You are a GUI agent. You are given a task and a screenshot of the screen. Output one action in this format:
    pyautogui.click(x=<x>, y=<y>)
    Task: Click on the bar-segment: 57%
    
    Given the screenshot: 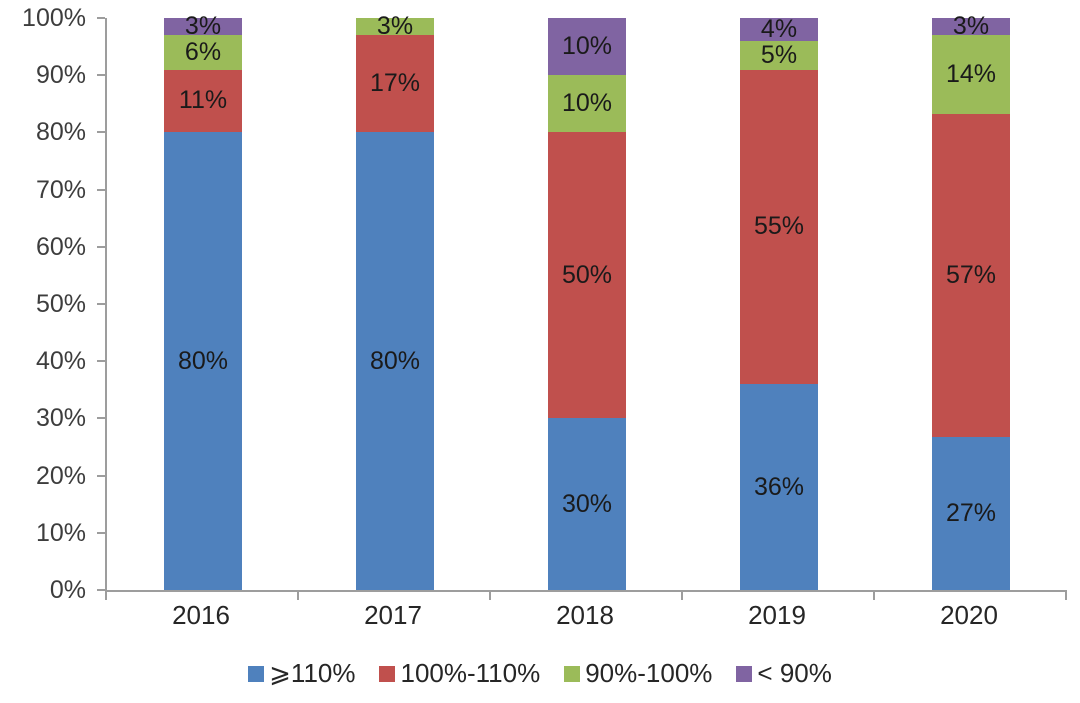 What is the action you would take?
    pyautogui.click(x=971, y=276)
    